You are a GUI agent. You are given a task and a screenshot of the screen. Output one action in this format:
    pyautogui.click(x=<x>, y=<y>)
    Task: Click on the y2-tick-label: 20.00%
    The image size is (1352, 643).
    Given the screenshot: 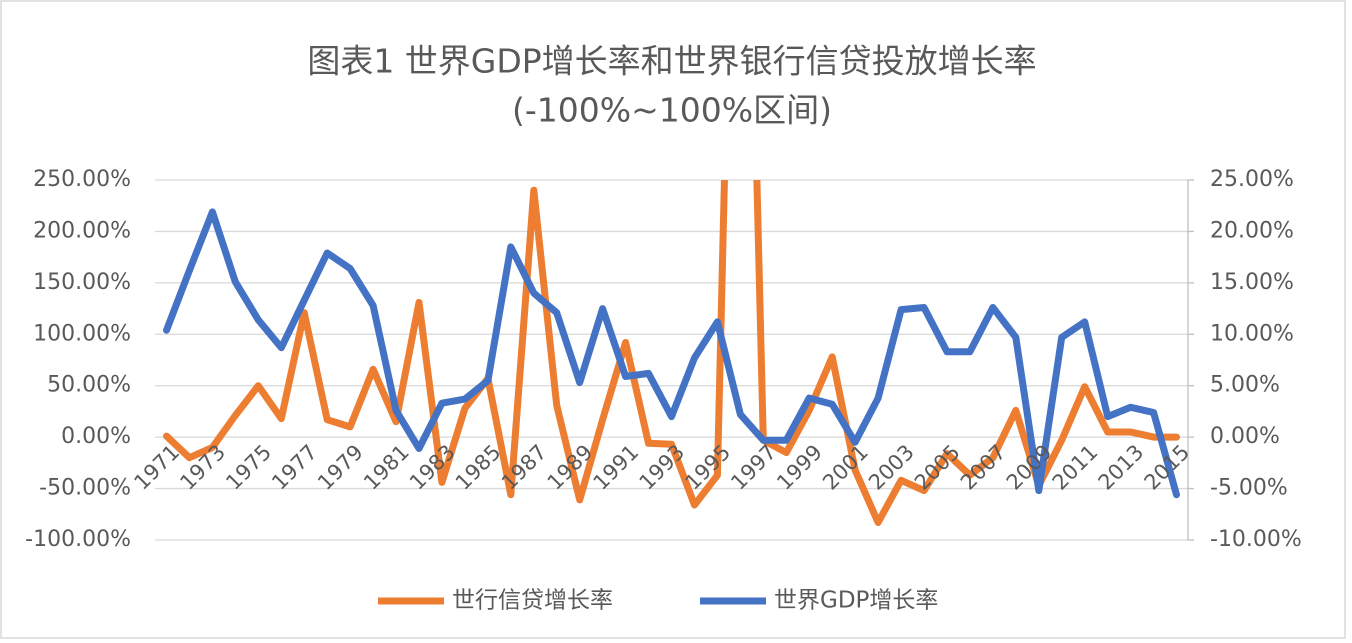 What is the action you would take?
    pyautogui.click(x=1252, y=230)
    